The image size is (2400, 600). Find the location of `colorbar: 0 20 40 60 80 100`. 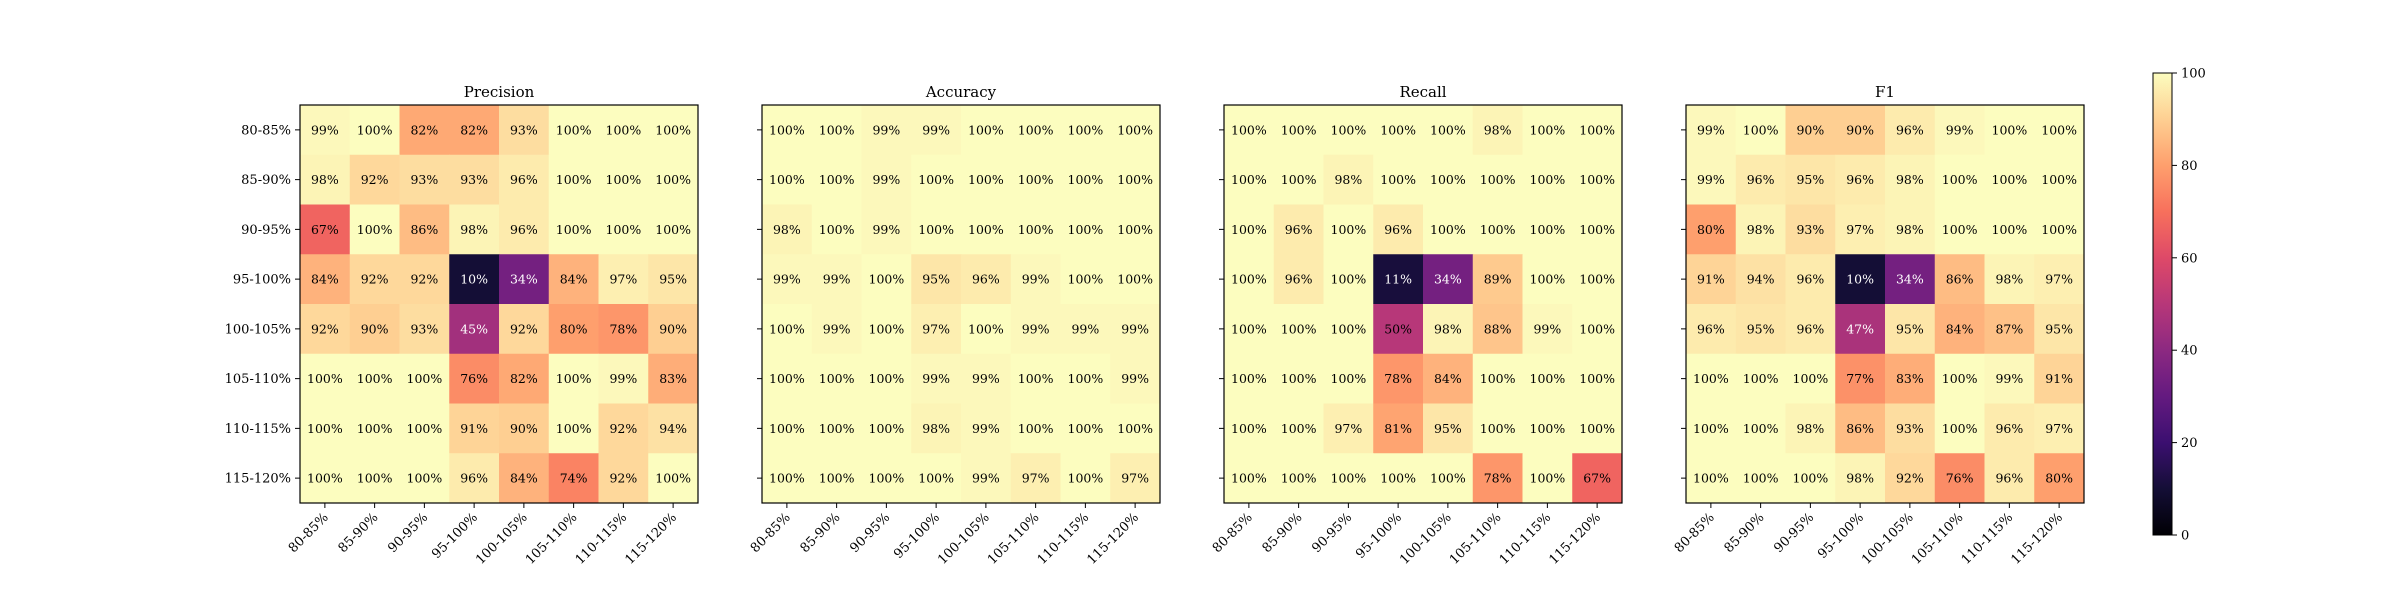

colorbar: 0 20 40 60 80 100 is located at coordinates (2179, 305).